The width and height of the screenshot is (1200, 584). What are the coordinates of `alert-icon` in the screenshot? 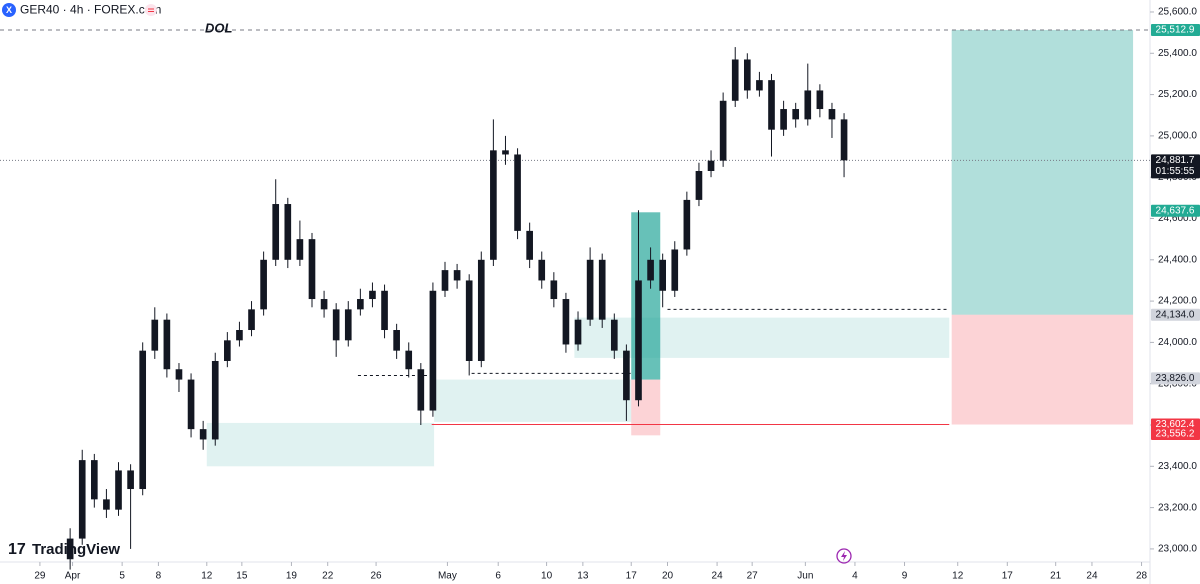 It's located at (844, 556).